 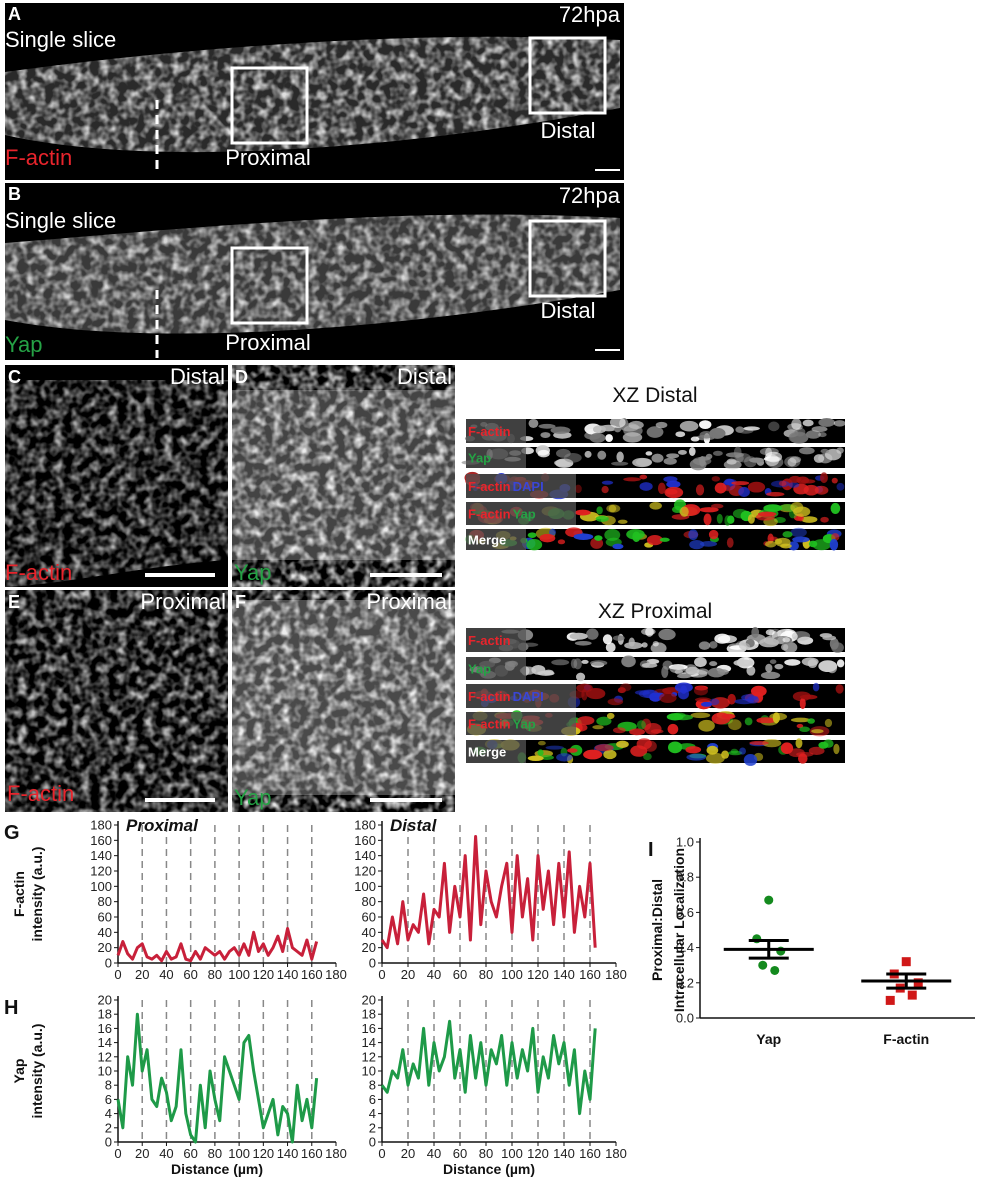 What do you see at coordinates (655, 611) in the screenshot?
I see `xz-title: XZ Proximal` at bounding box center [655, 611].